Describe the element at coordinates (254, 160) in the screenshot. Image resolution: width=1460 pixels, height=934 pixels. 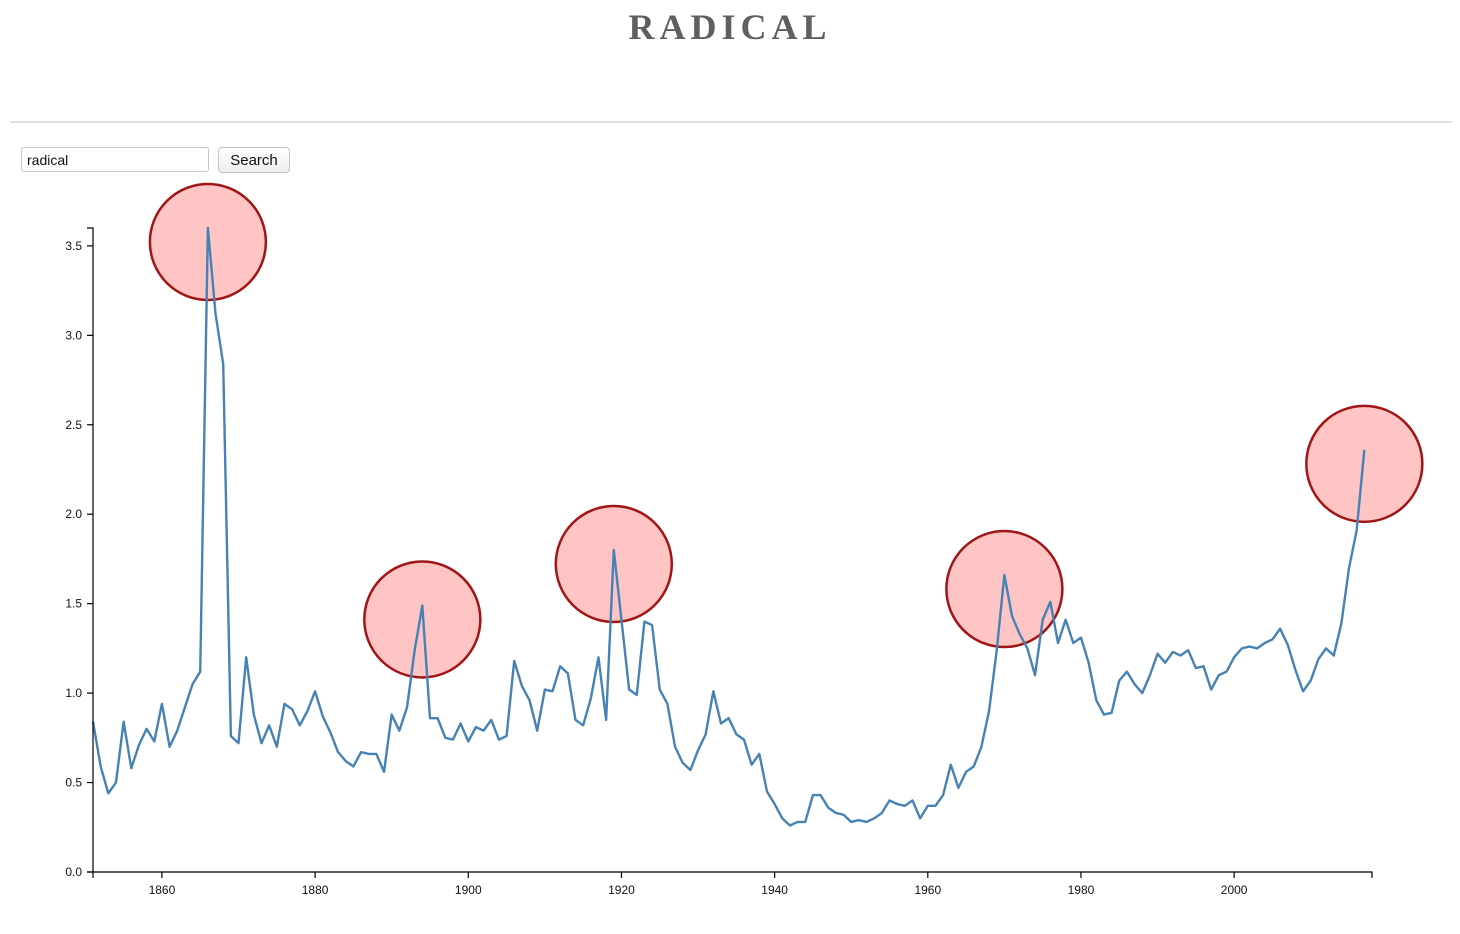
I see `search-button: Search` at that location.